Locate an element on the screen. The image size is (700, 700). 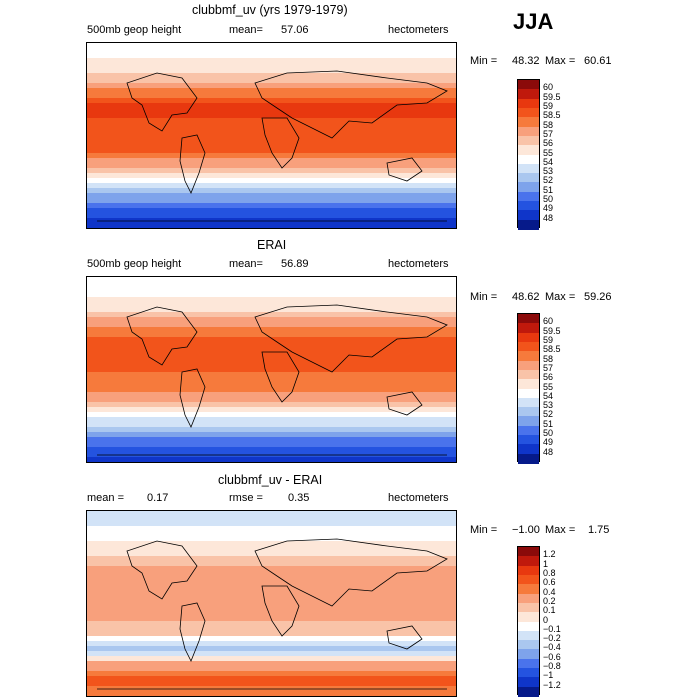
colorbar-tick-label: −0.8 is located at coordinates (552, 666).